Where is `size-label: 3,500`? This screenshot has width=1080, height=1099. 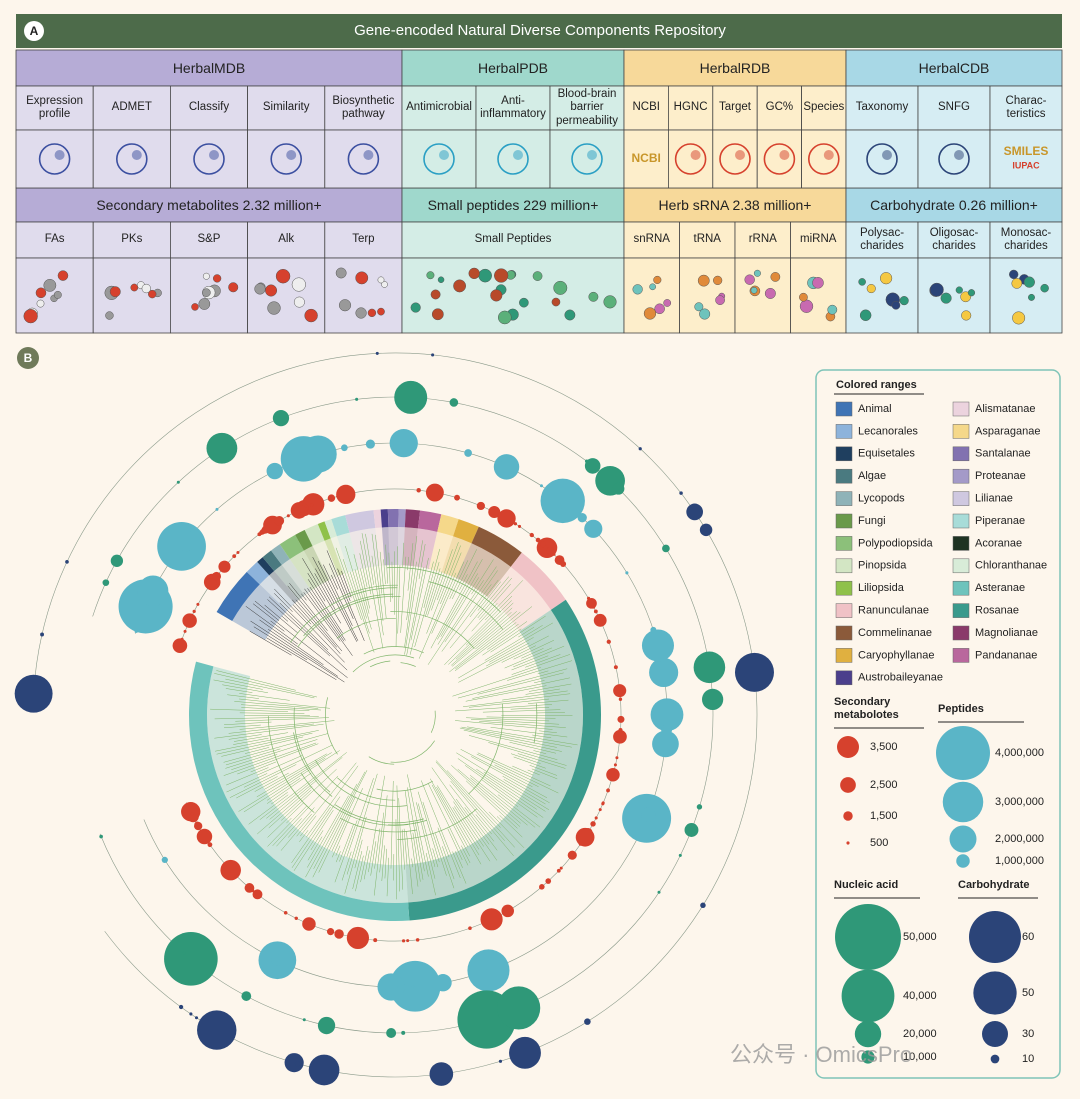
size-label: 3,500 is located at coordinates (884, 747).